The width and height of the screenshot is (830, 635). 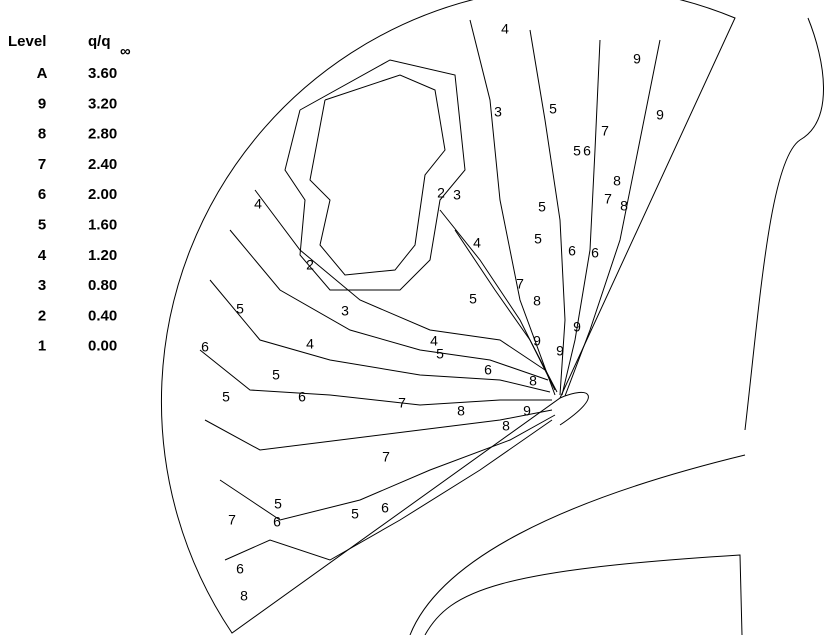 What do you see at coordinates (102, 73) in the screenshot?
I see `legend-value: 3.60` at bounding box center [102, 73].